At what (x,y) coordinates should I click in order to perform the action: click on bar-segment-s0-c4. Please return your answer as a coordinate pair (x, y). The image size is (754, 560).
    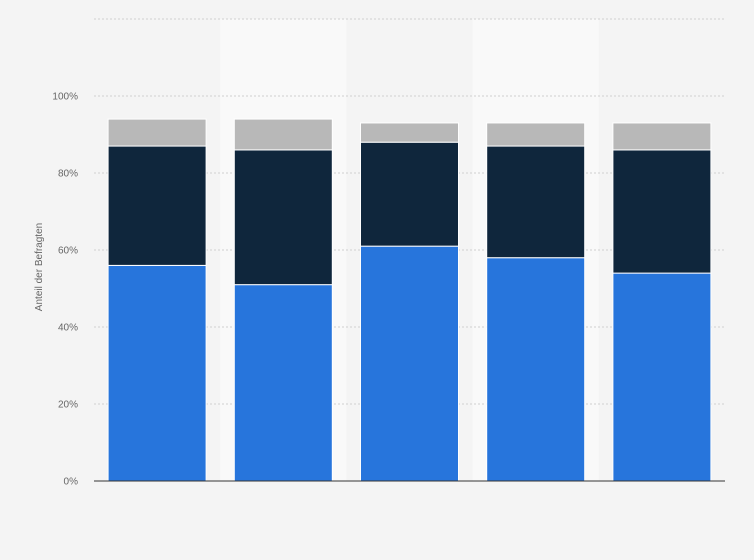
    Looking at the image, I should click on (662, 377).